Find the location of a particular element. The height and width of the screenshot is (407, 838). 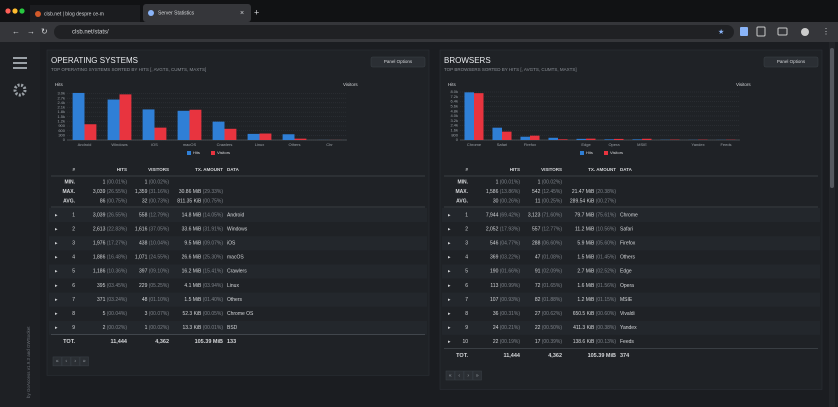

row-data: Edge is located at coordinates (626, 272).